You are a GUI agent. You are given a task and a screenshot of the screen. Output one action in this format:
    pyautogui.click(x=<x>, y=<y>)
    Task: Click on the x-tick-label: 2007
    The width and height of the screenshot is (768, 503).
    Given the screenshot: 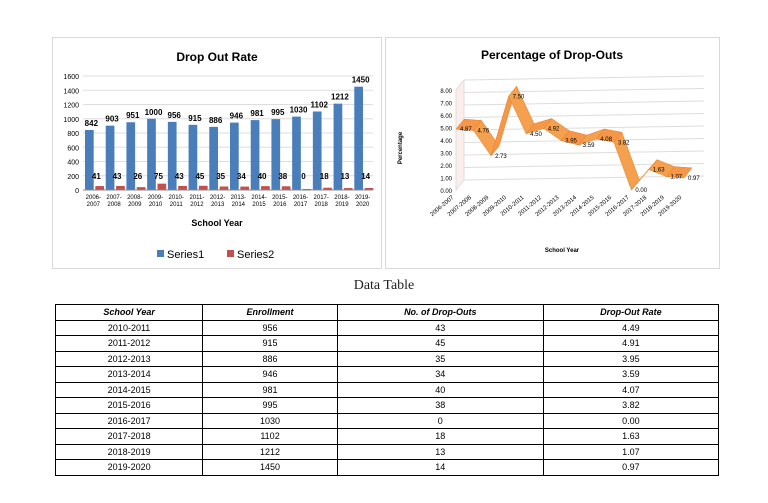 What is the action you would take?
    pyautogui.click(x=94, y=205)
    